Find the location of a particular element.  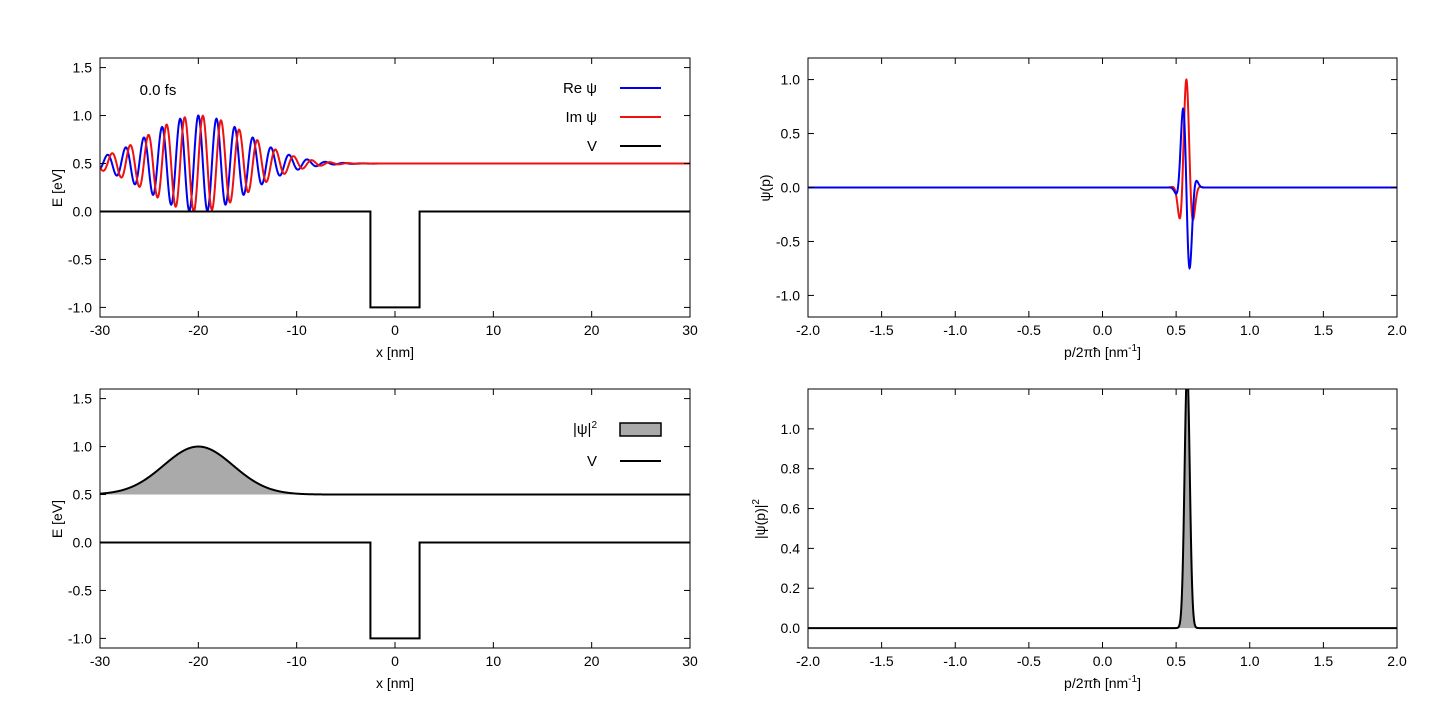

y-tick-label: 0.2 is located at coordinates (791, 588).